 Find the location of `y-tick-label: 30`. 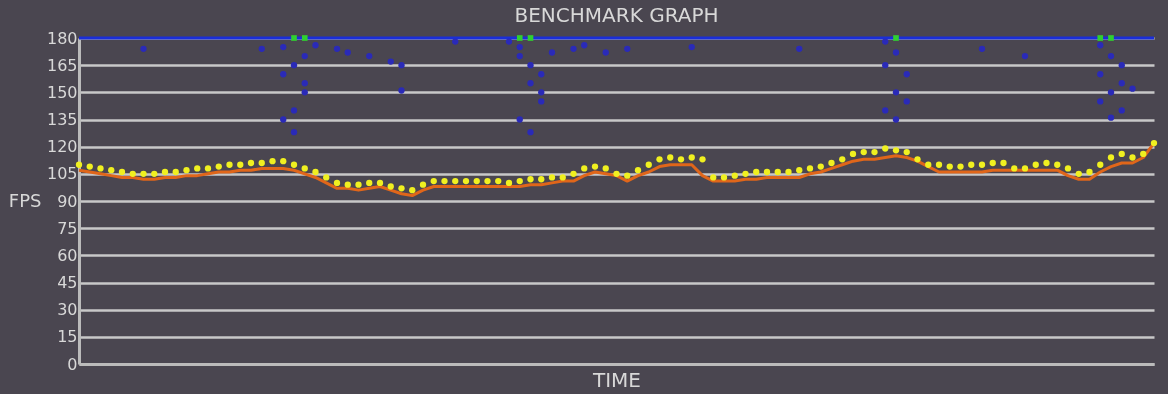

y-tick-label: 30 is located at coordinates (67, 310).